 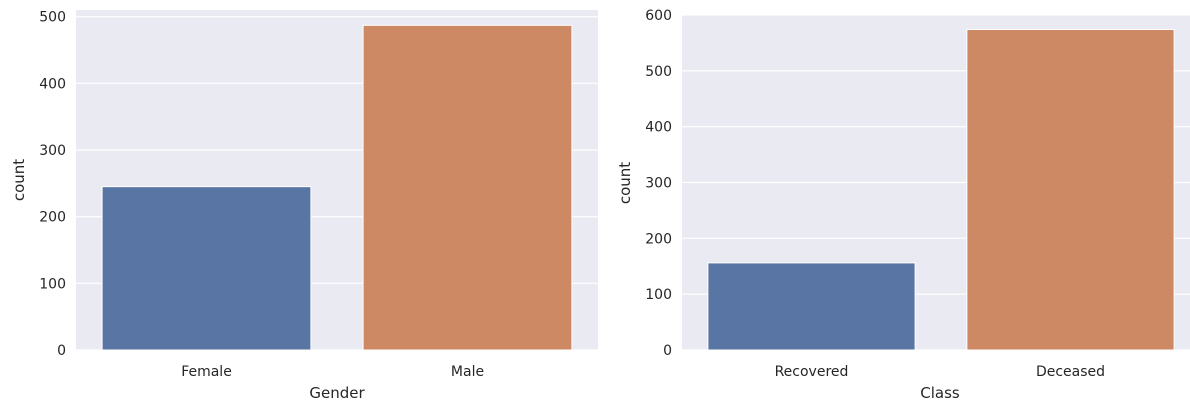 What do you see at coordinates (940, 372) in the screenshot?
I see `class-x-ticks: Recovered Deceased` at bounding box center [940, 372].